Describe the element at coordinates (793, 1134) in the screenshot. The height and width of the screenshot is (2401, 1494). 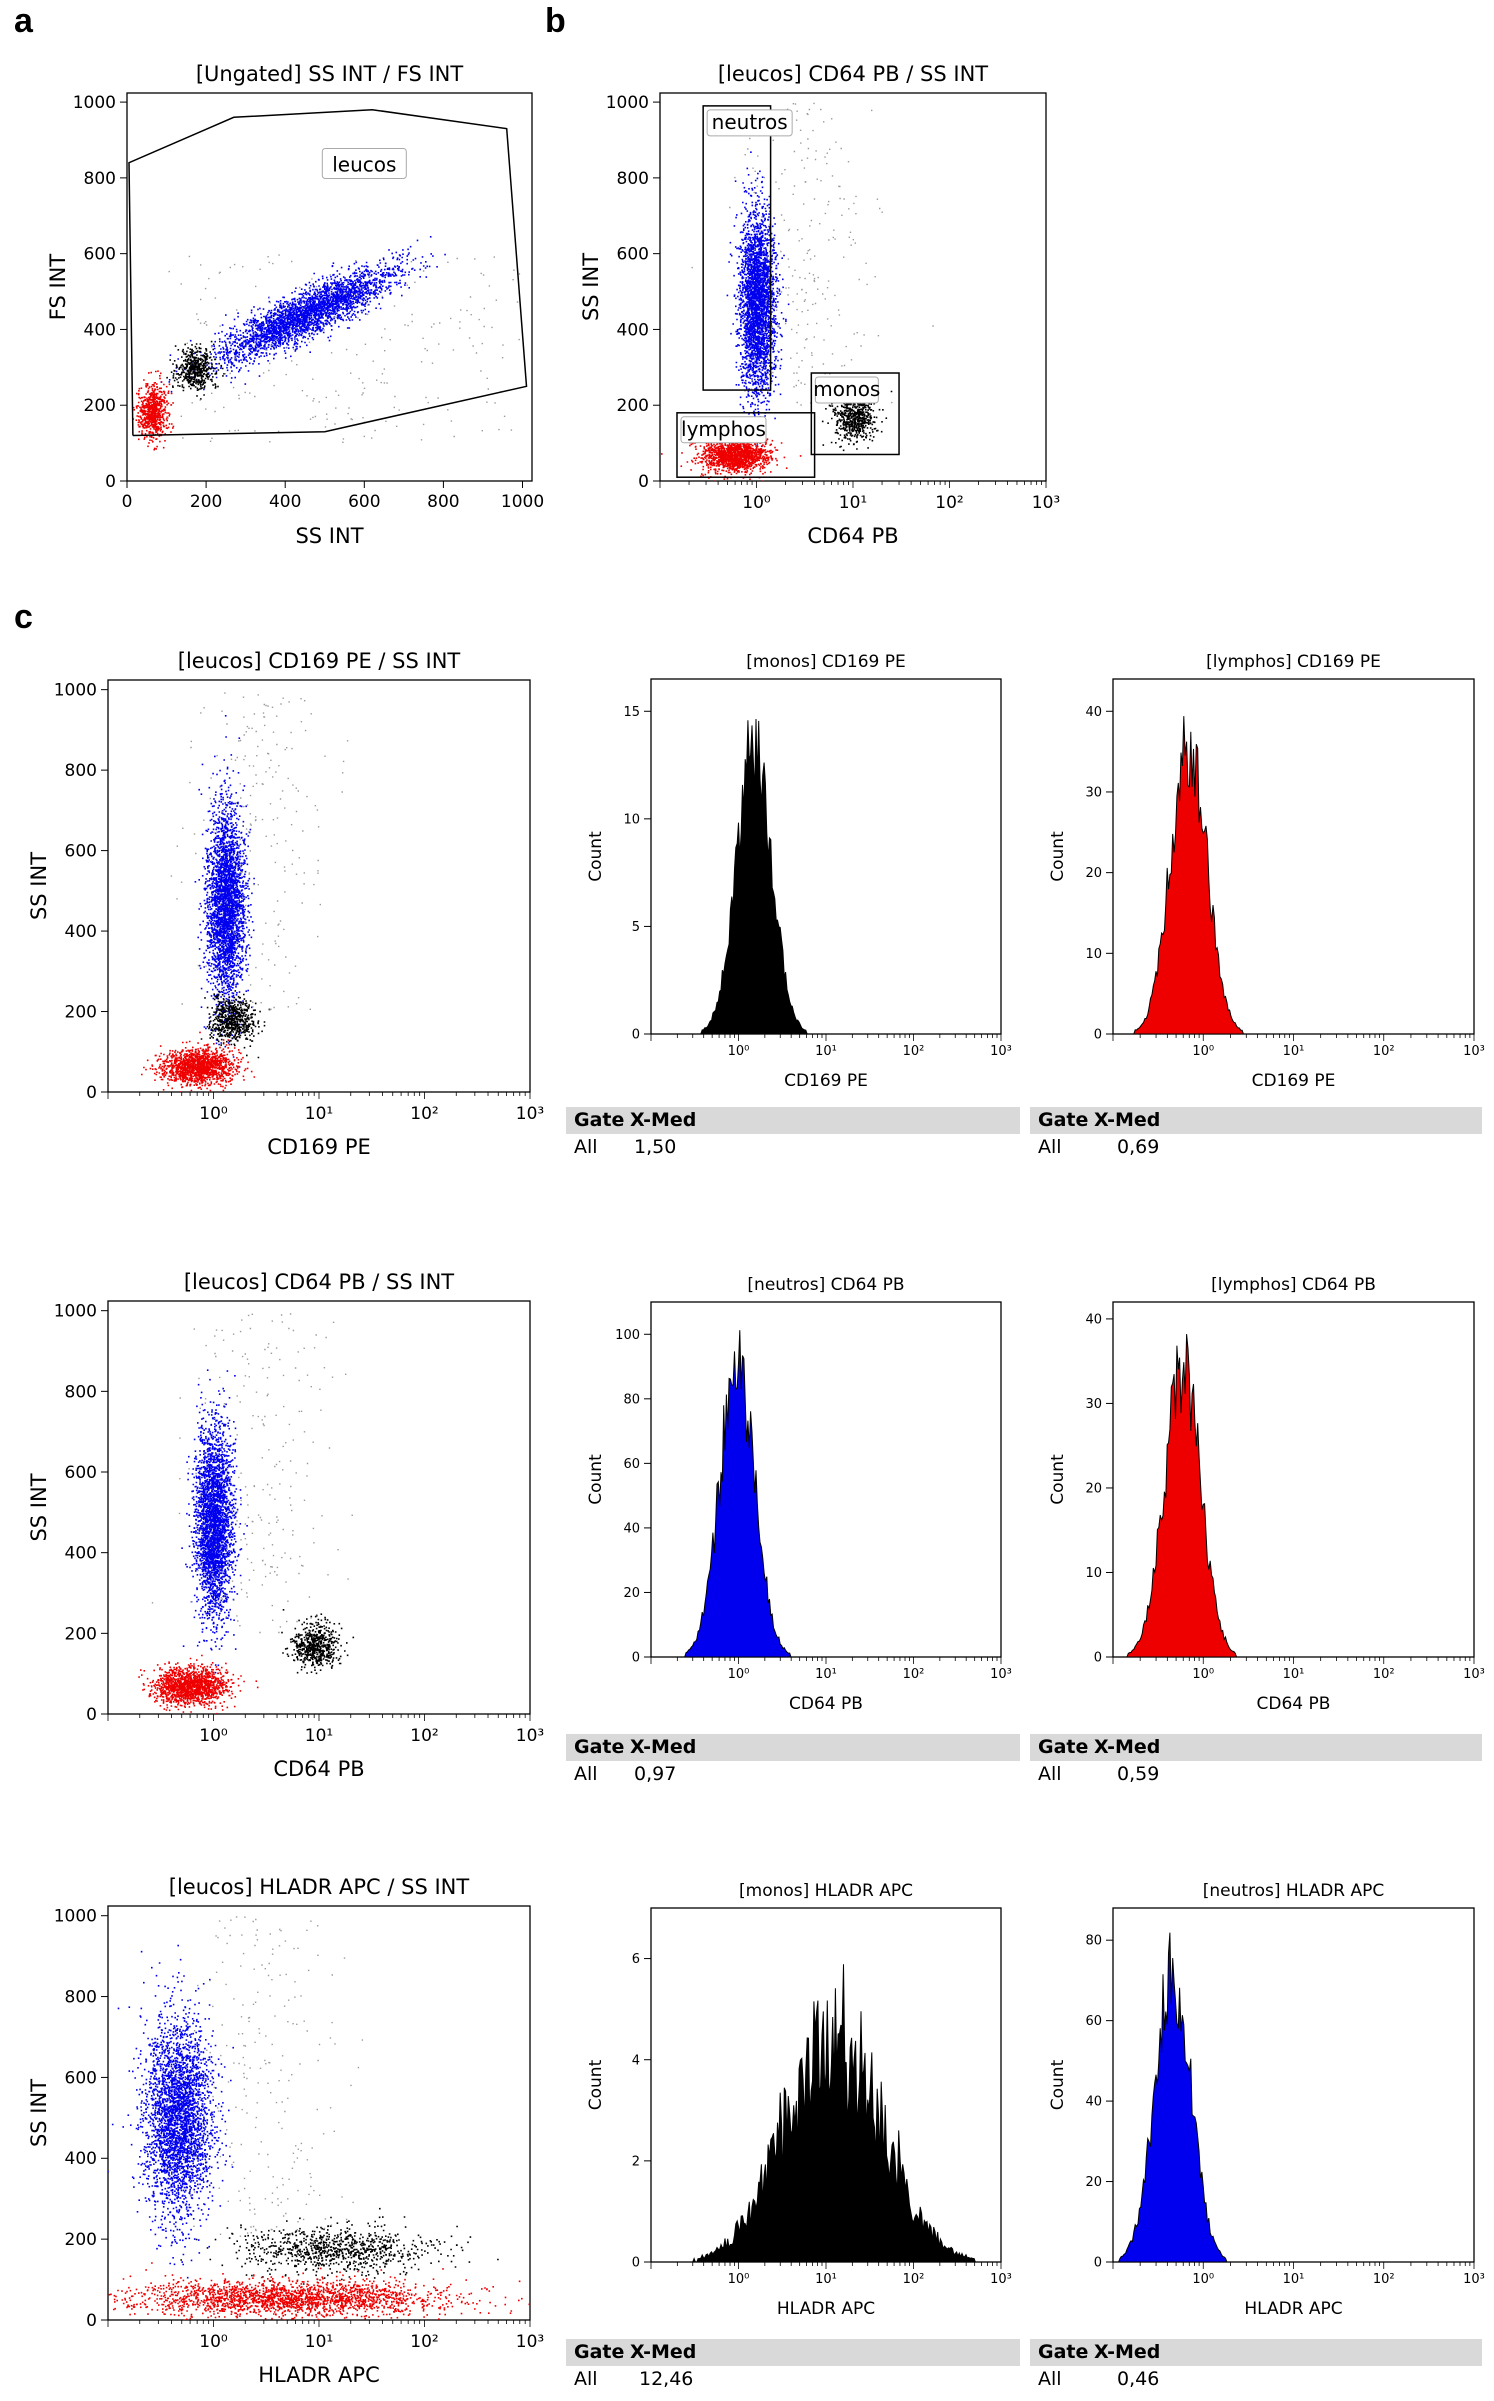
I see `stats-table-c2: Gate X-Med All 1,50` at that location.